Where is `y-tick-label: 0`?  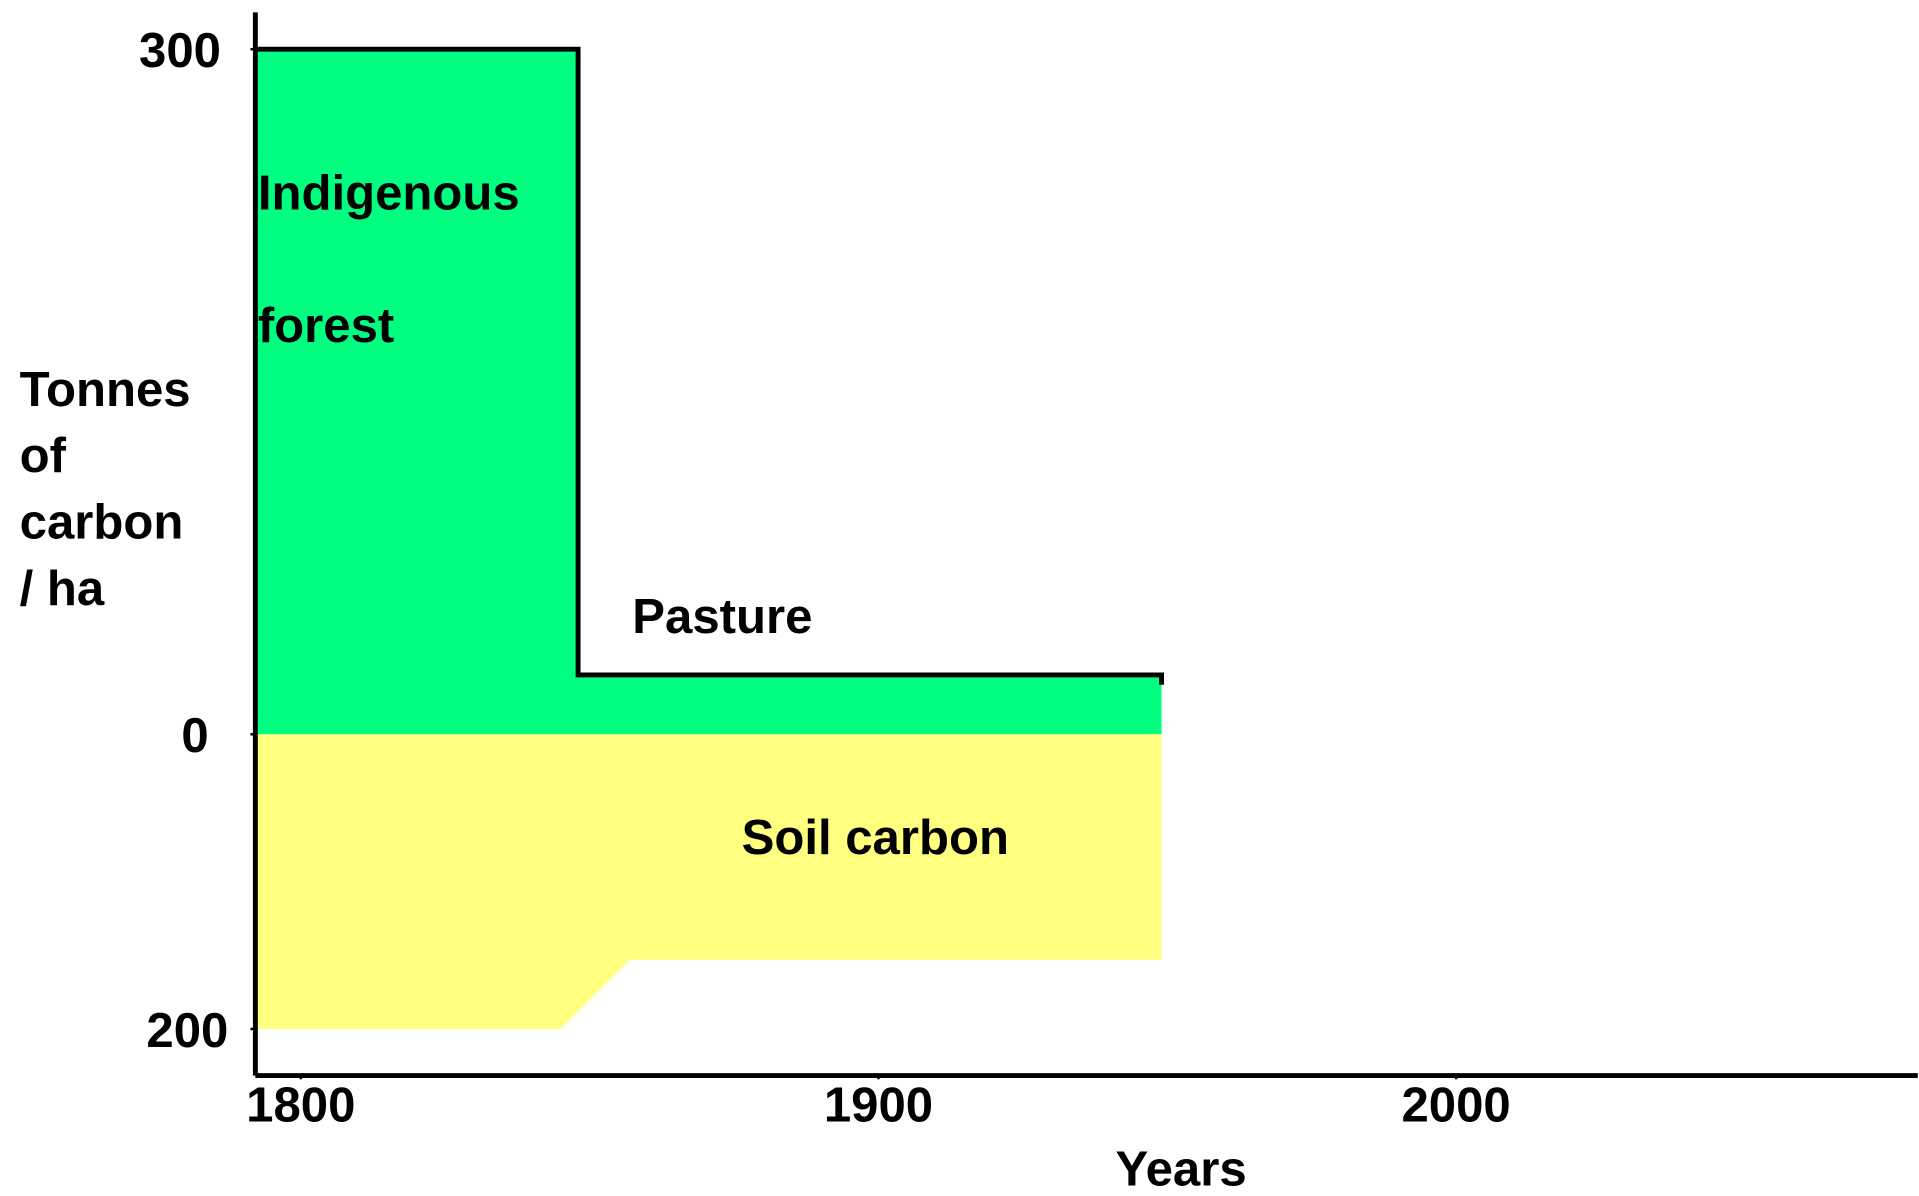
y-tick-label: 0 is located at coordinates (194, 736).